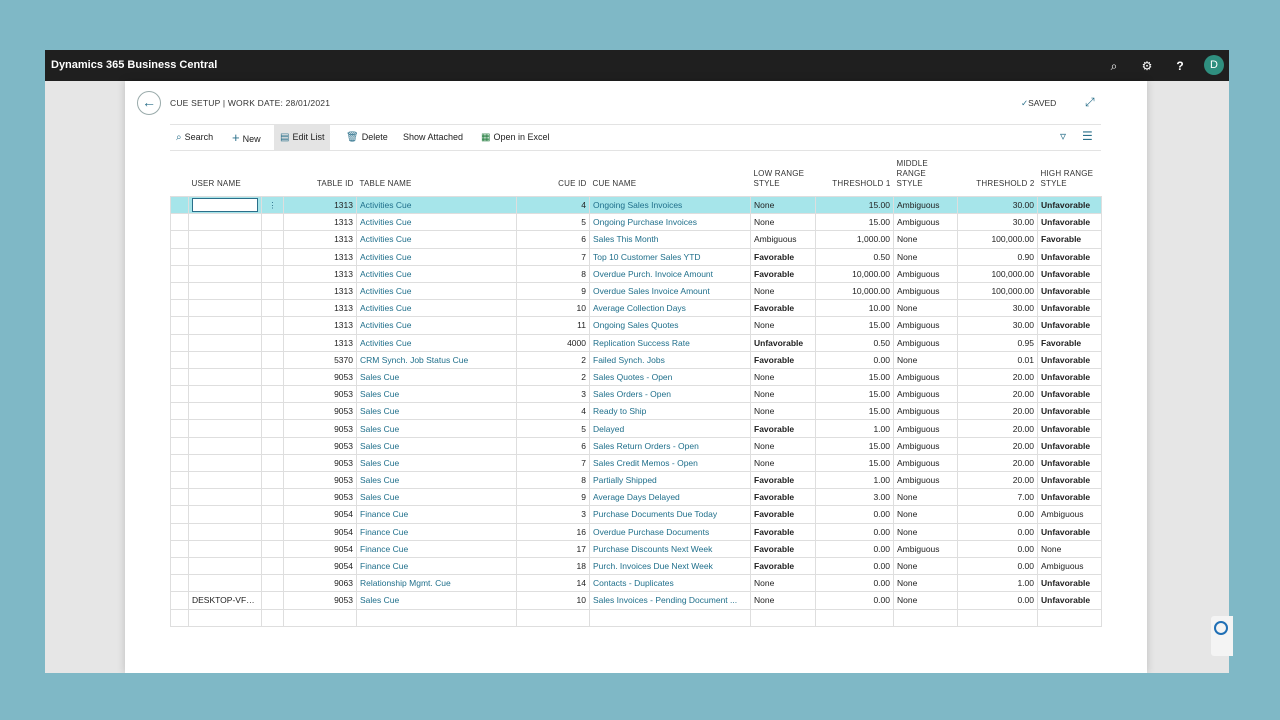  What do you see at coordinates (553, 256) in the screenshot?
I see `cue-id-cell: 7` at bounding box center [553, 256].